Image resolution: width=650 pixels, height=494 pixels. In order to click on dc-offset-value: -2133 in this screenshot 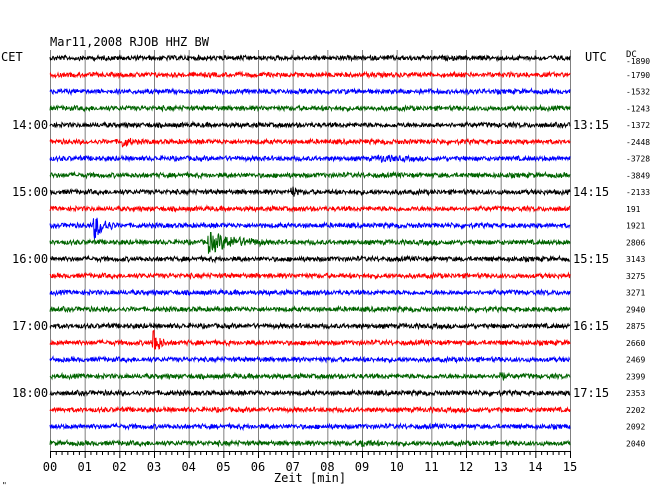, I will do `click(638, 192)`.